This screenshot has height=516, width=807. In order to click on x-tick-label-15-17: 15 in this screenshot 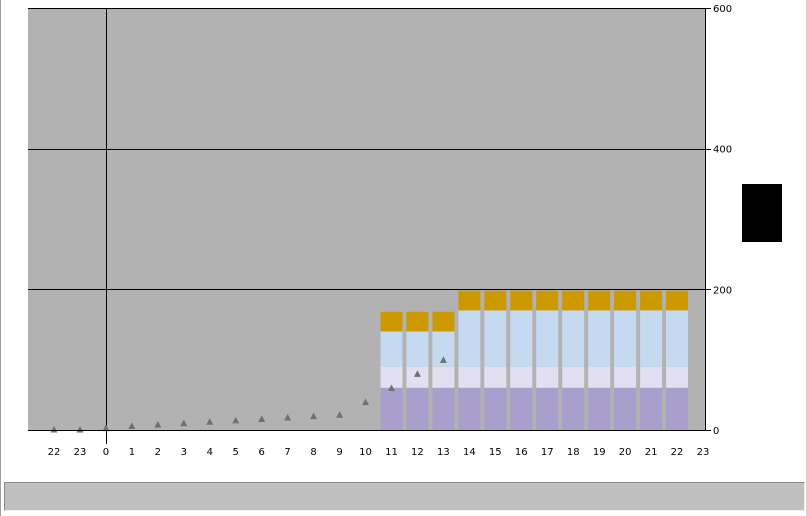, I will do `click(495, 452)`.